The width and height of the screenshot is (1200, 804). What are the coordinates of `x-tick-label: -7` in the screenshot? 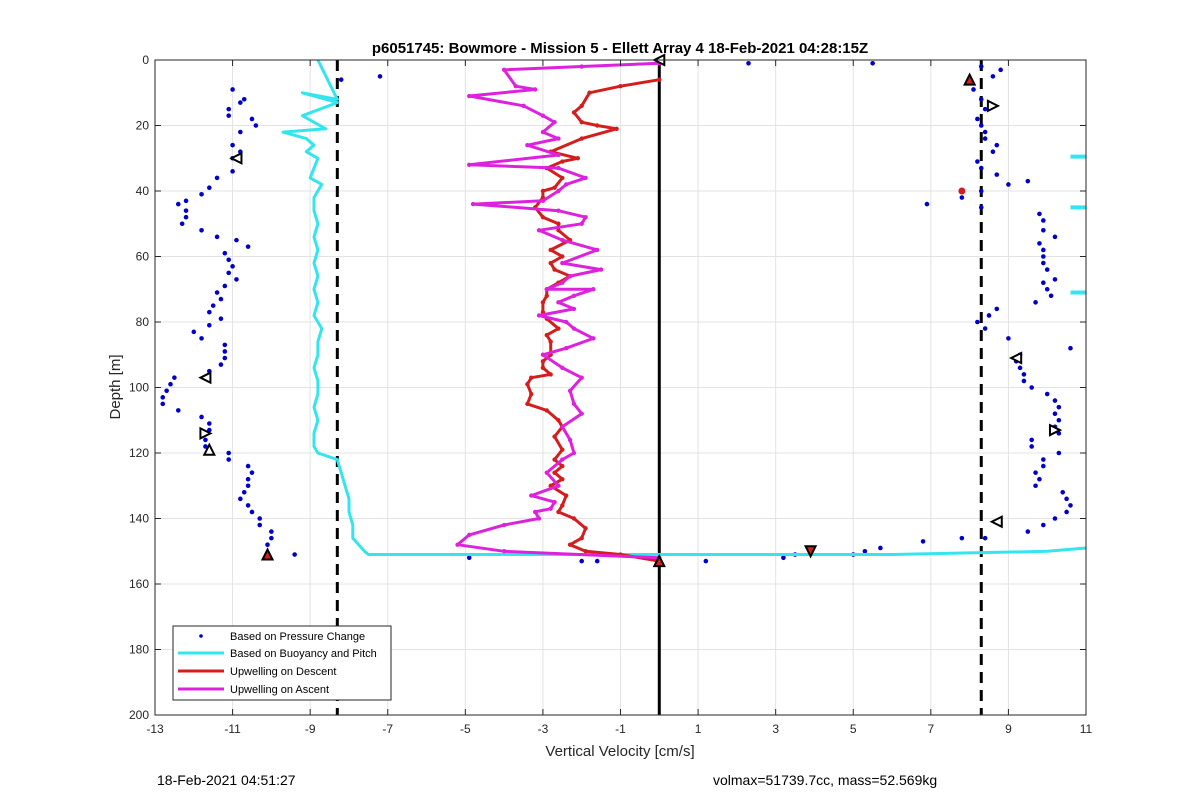 It's located at (387, 729).